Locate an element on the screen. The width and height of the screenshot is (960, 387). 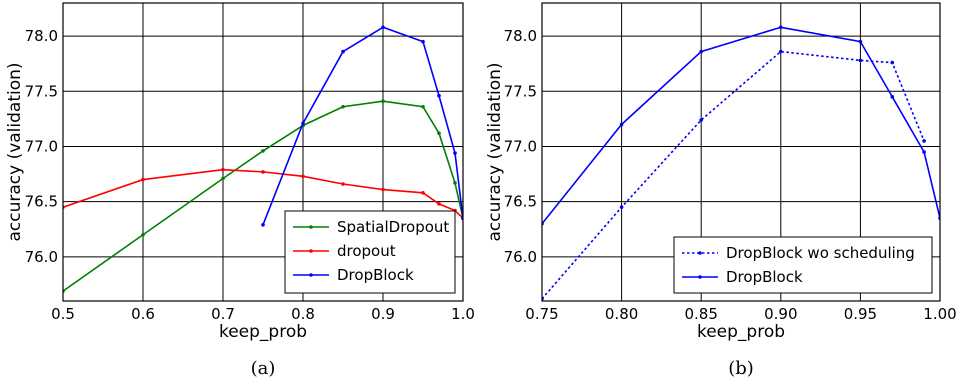
x-tick-label: 0.6 is located at coordinates (143, 314).